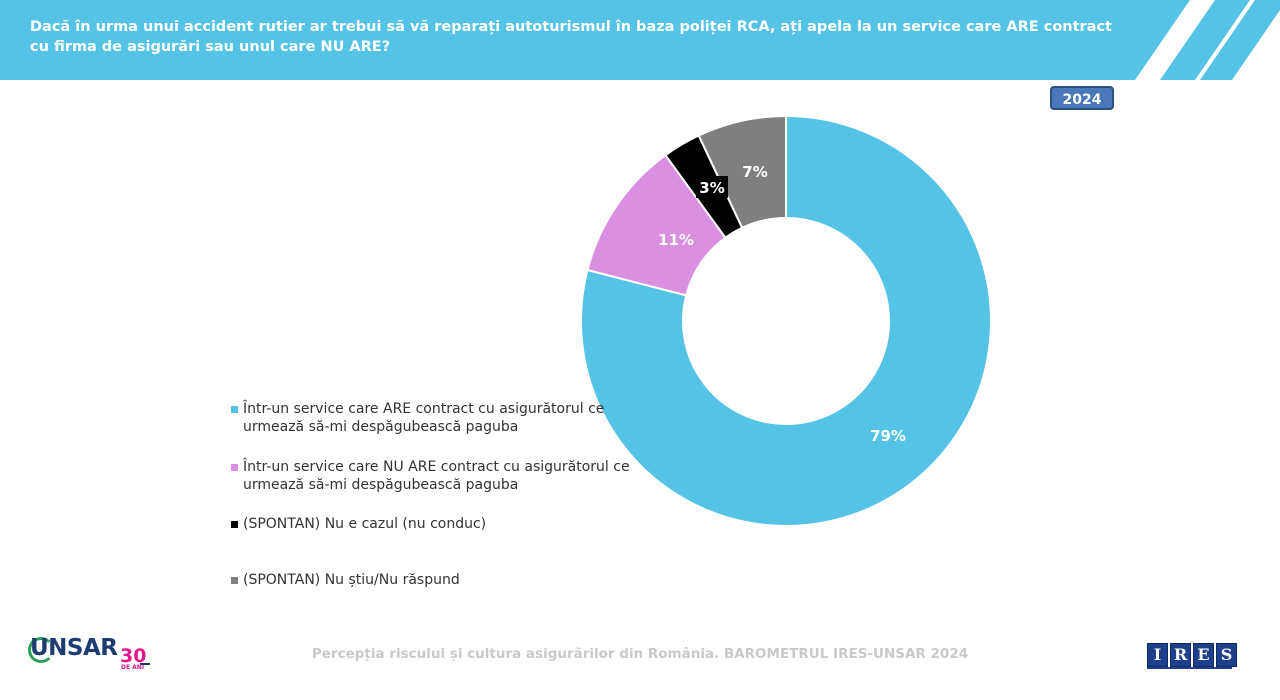 Image resolution: width=1280 pixels, height=700 pixels. I want to click on header-band-shape, so click(595, 40).